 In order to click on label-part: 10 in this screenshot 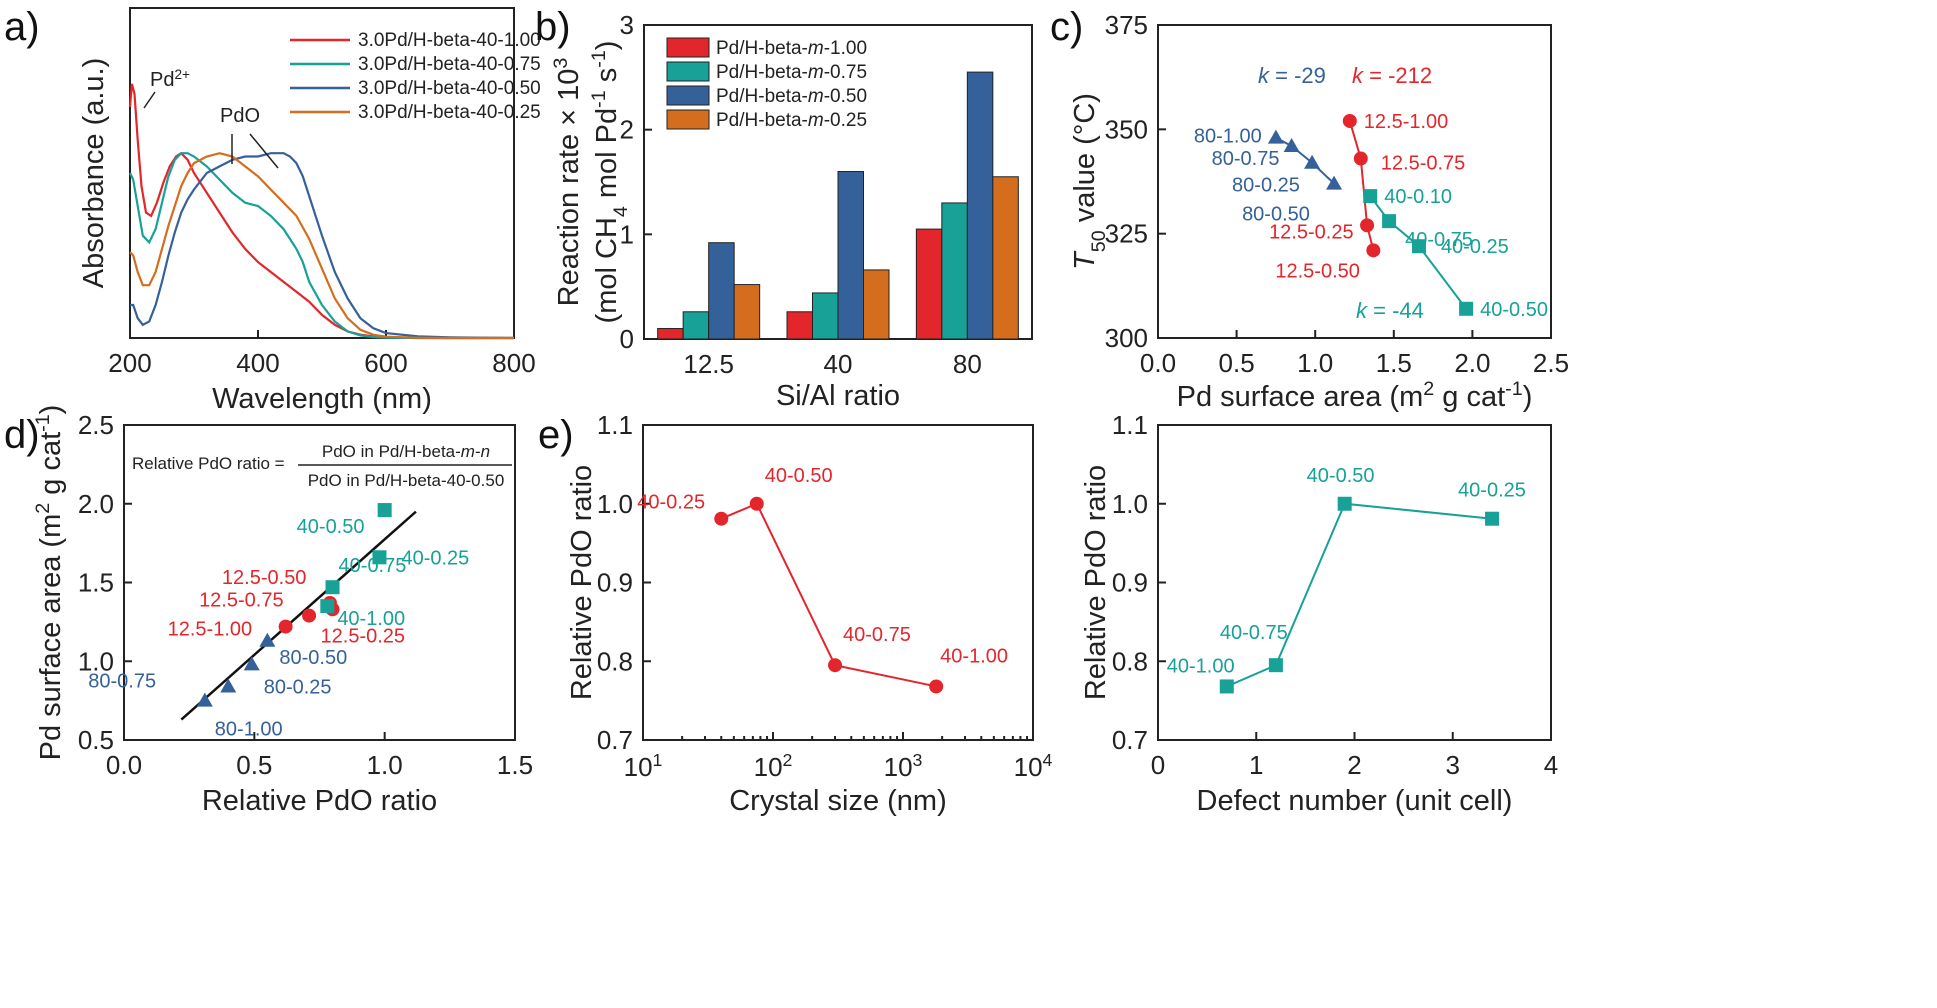, I will do `click(768, 767)`.